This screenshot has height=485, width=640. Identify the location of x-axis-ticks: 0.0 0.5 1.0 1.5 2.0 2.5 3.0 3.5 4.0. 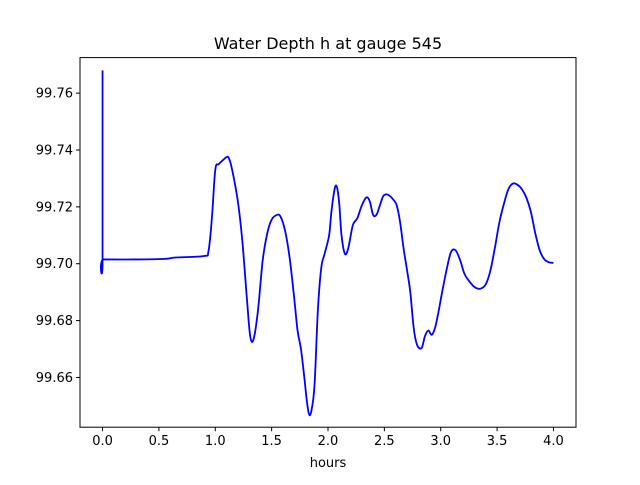
(328, 438).